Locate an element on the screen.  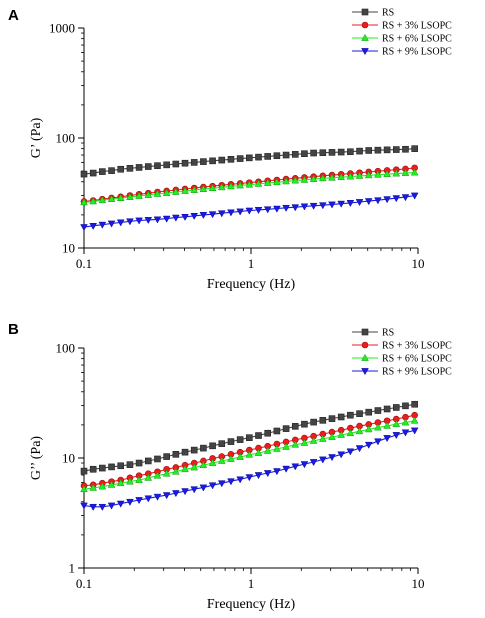
y-axis-title: G’’ (Pa) is located at coordinates (36, 458).